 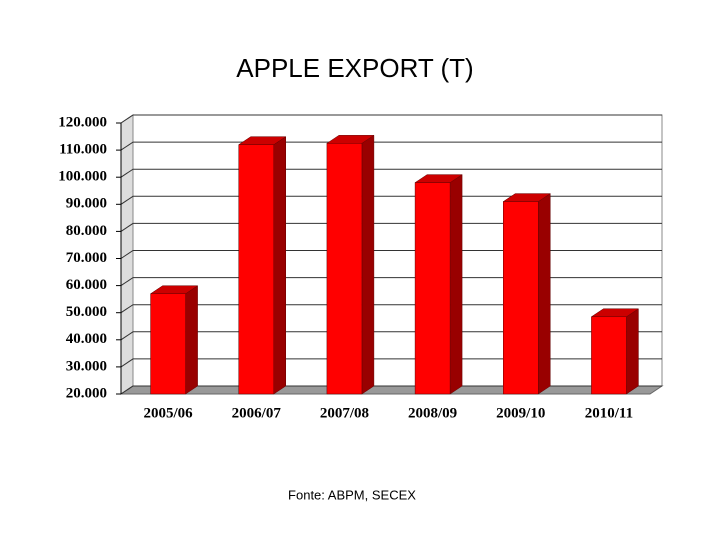 What do you see at coordinates (86, 231) in the screenshot?
I see `y-tick-label: 80.000` at bounding box center [86, 231].